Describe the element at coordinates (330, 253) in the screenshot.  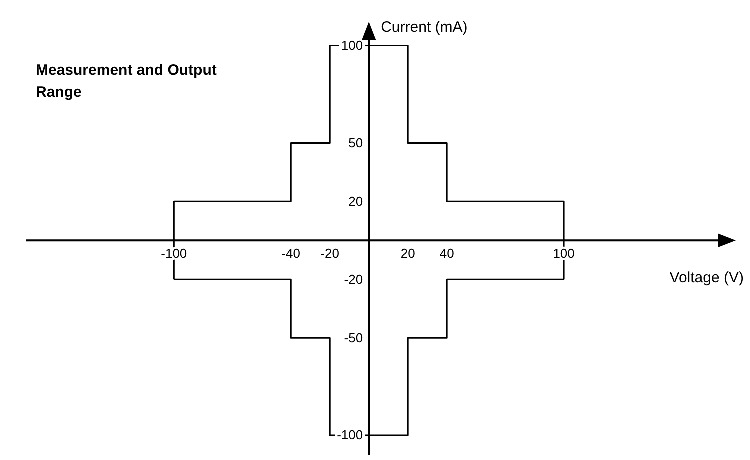
I see `x-tick-label: -20` at that location.